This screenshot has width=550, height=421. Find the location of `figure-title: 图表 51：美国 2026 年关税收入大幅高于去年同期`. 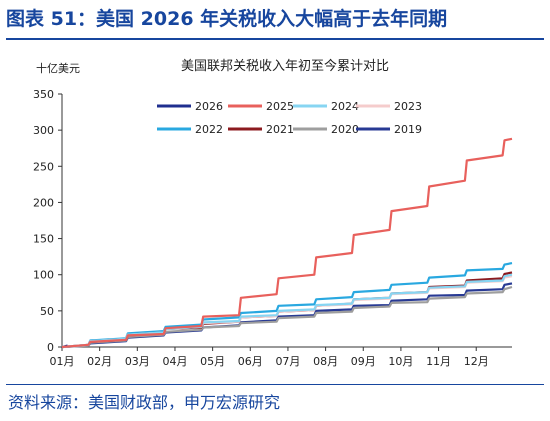

figure-title: 图表 51：美国 2026 年关税收入大幅高于去年同期 is located at coordinates (227, 19).